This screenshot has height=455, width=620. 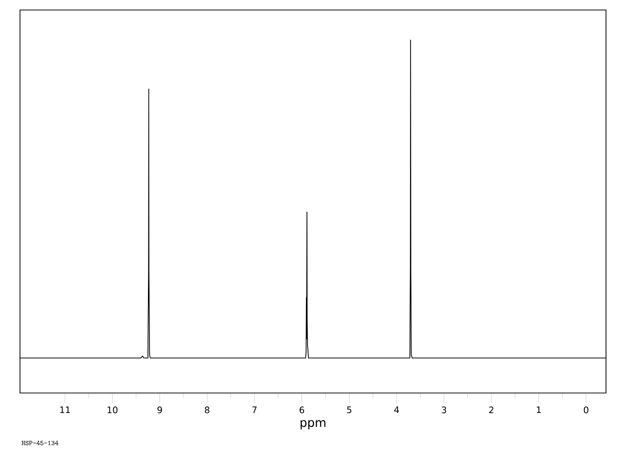 What do you see at coordinates (349, 410) in the screenshot?
I see `x-tick-label: 5` at bounding box center [349, 410].